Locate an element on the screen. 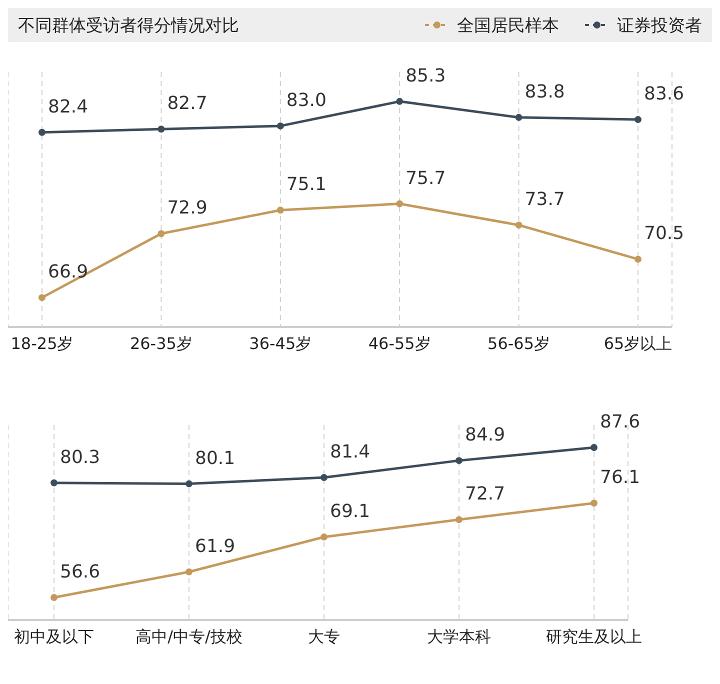 Image resolution: width=720 pixels, height=684 pixels. x-tick-label: 36-45岁 is located at coordinates (280, 343).